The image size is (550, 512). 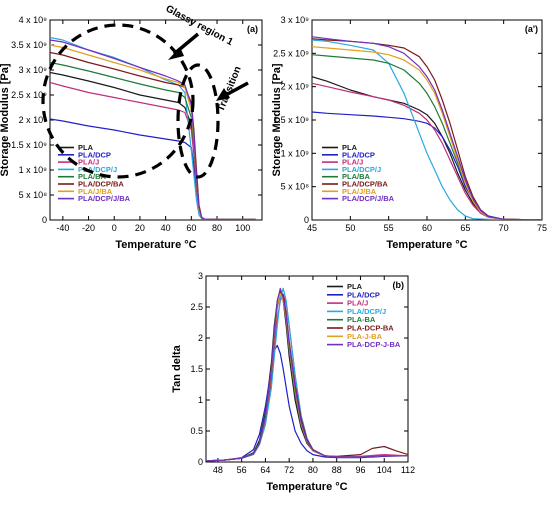 I want to click on y-axis-label: Tan delta, so click(x=177, y=368).